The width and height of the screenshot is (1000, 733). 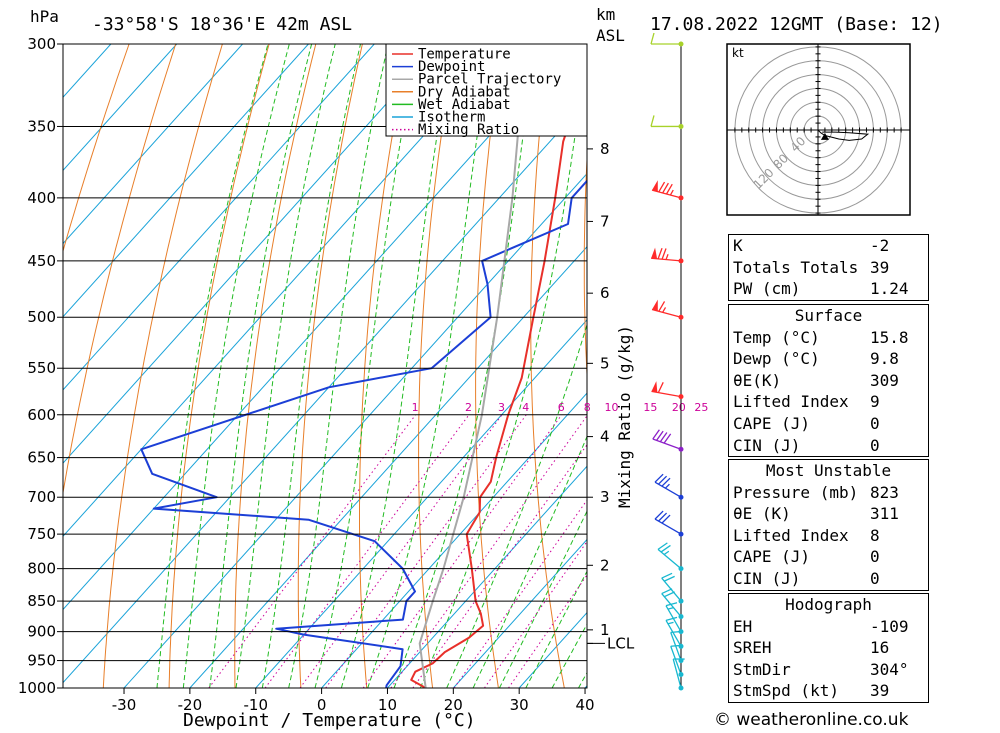 I want to click on x-axis-title: Dewpoint / Temperature (°C), so click(x=329, y=720).